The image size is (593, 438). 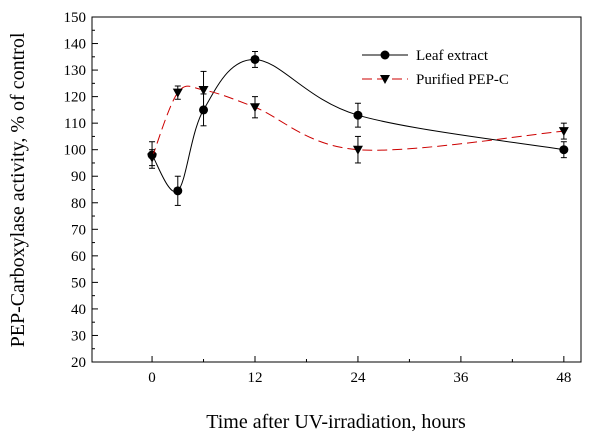 What do you see at coordinates (152, 378) in the screenshot?
I see `x-tick-label-0: 0` at bounding box center [152, 378].